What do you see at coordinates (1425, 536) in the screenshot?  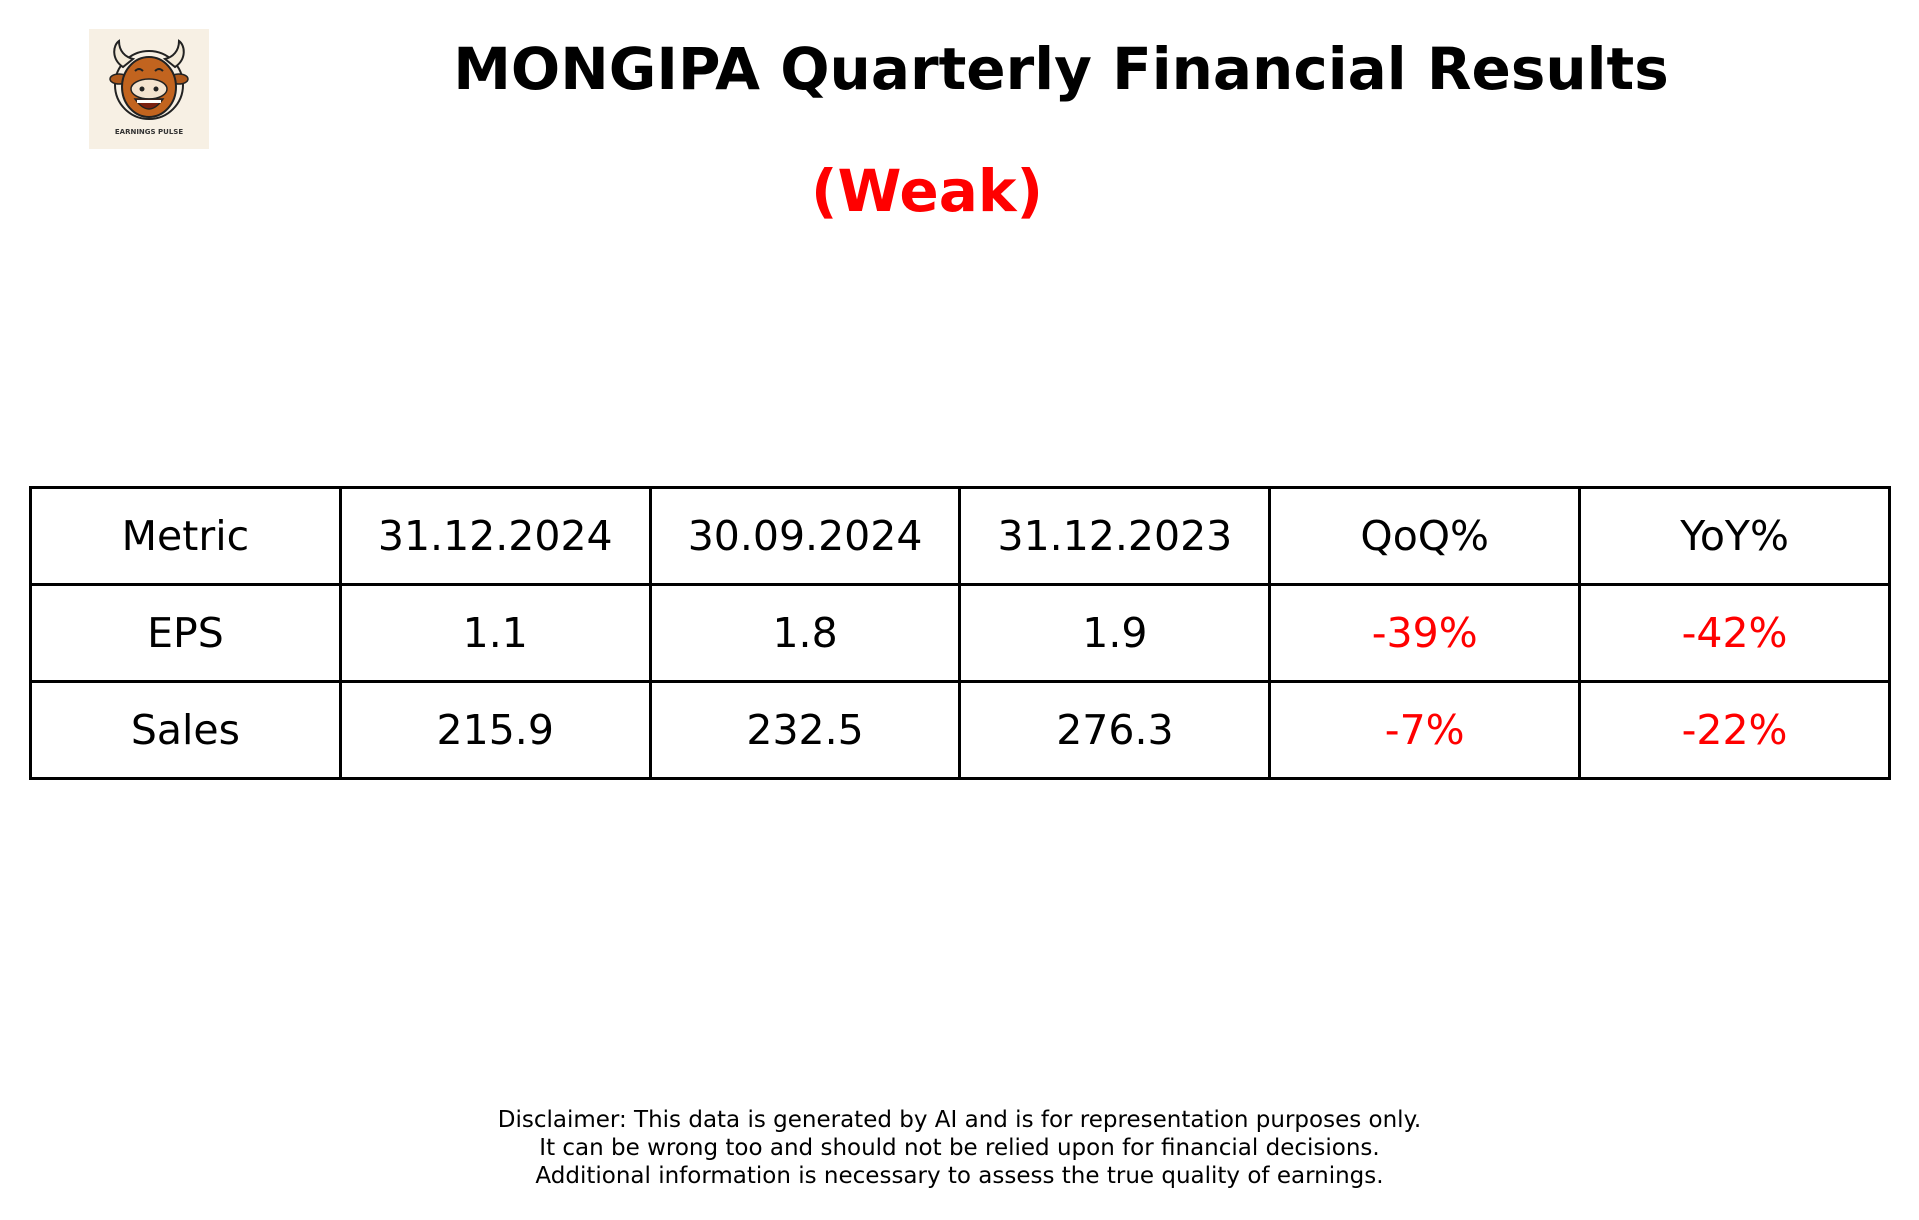 I see `header-cell: QoQ%` at bounding box center [1425, 536].